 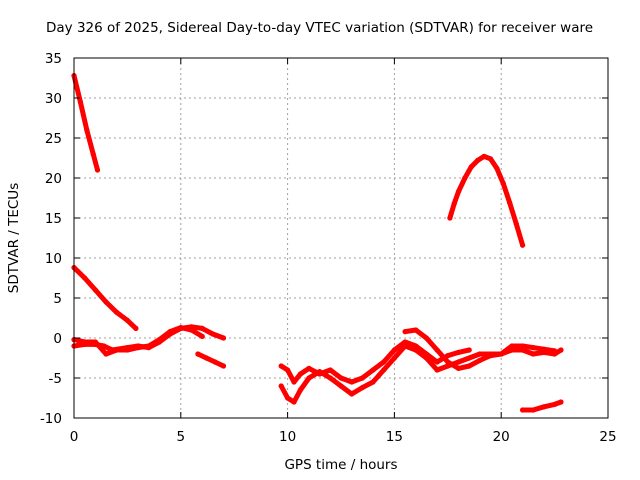 What do you see at coordinates (287, 437) in the screenshot?
I see `x-tick-label: 10` at bounding box center [287, 437].